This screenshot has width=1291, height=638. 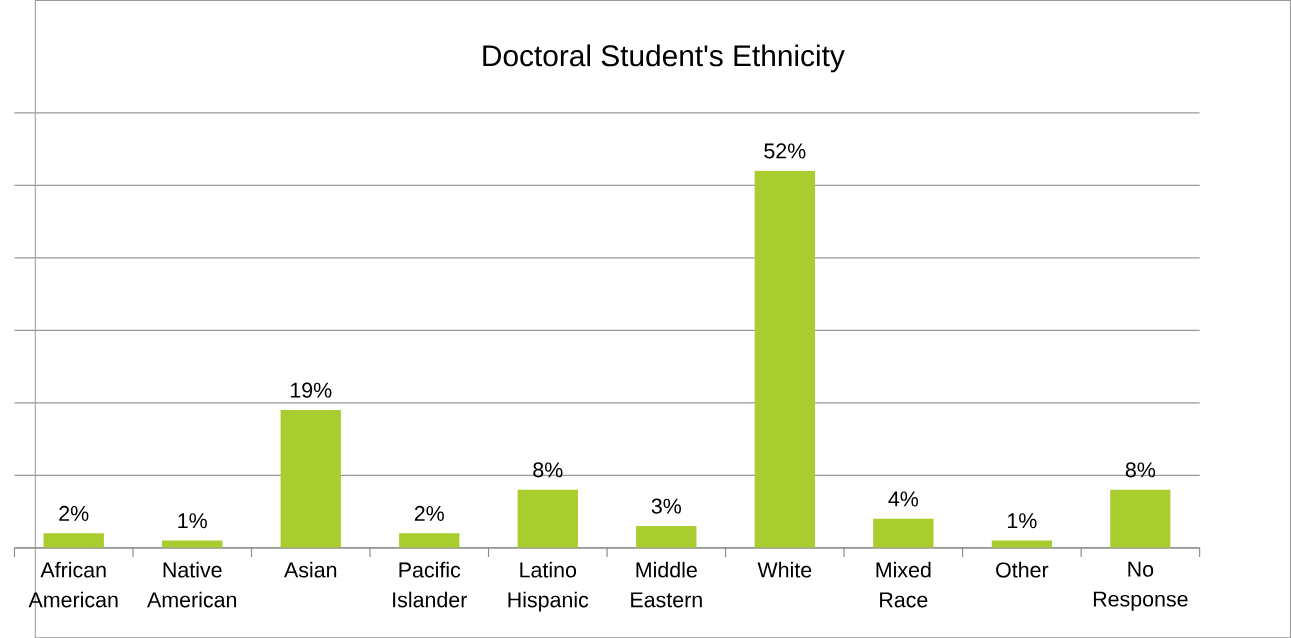 I want to click on data-label: 4%, so click(x=903, y=499).